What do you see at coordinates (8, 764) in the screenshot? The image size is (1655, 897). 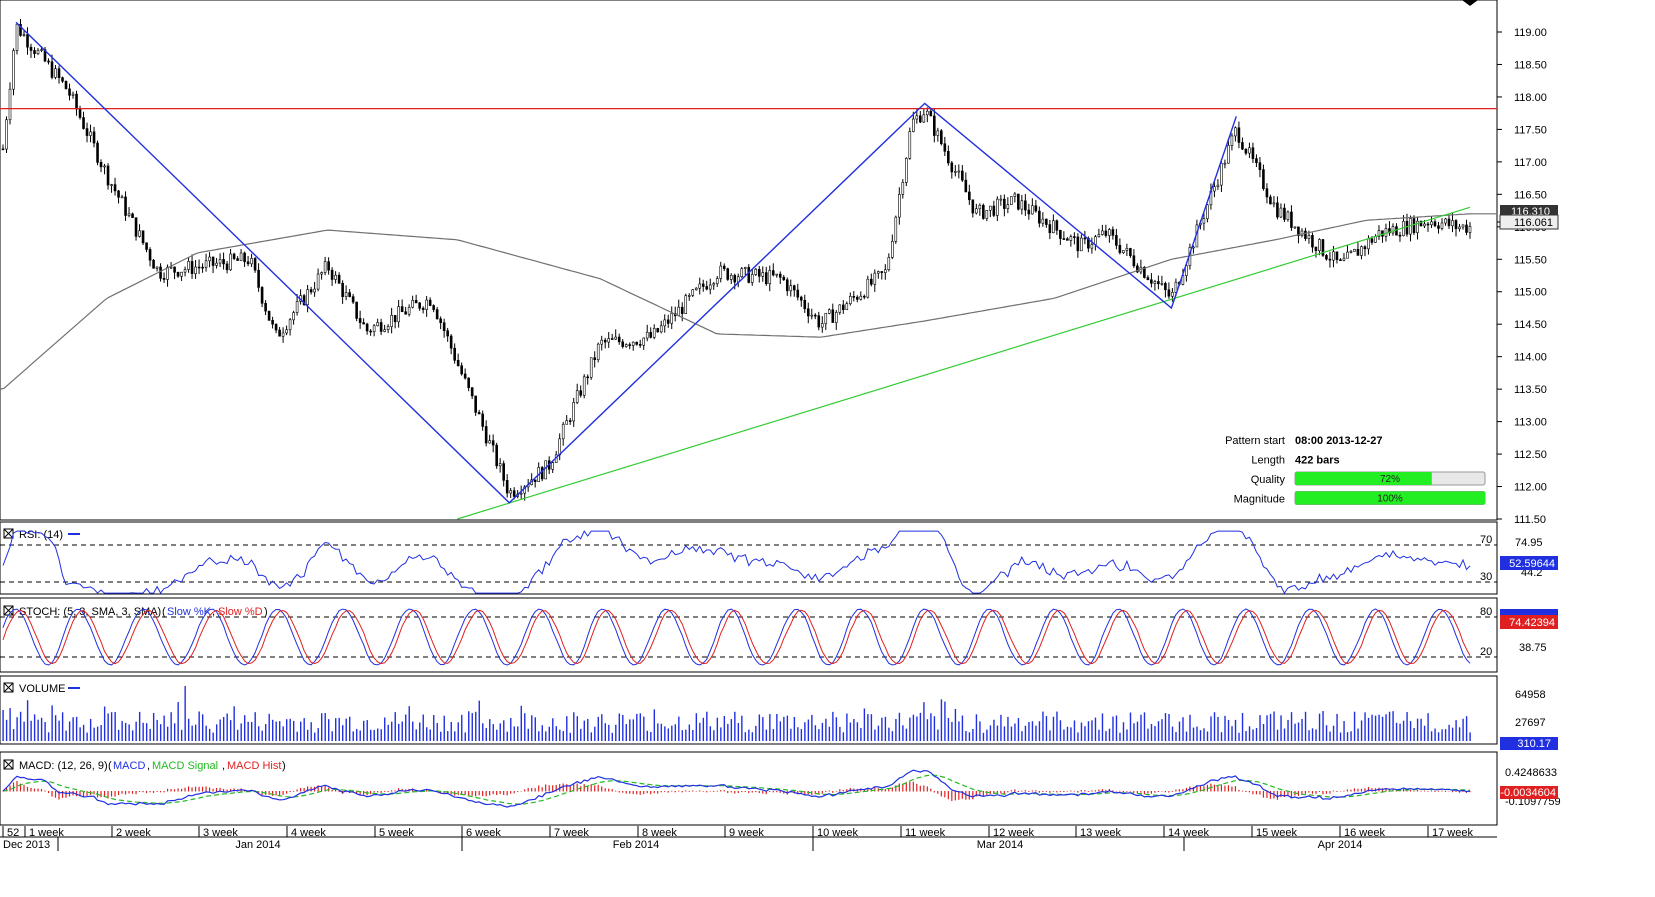 I see `macd-toggle-icon` at bounding box center [8, 764].